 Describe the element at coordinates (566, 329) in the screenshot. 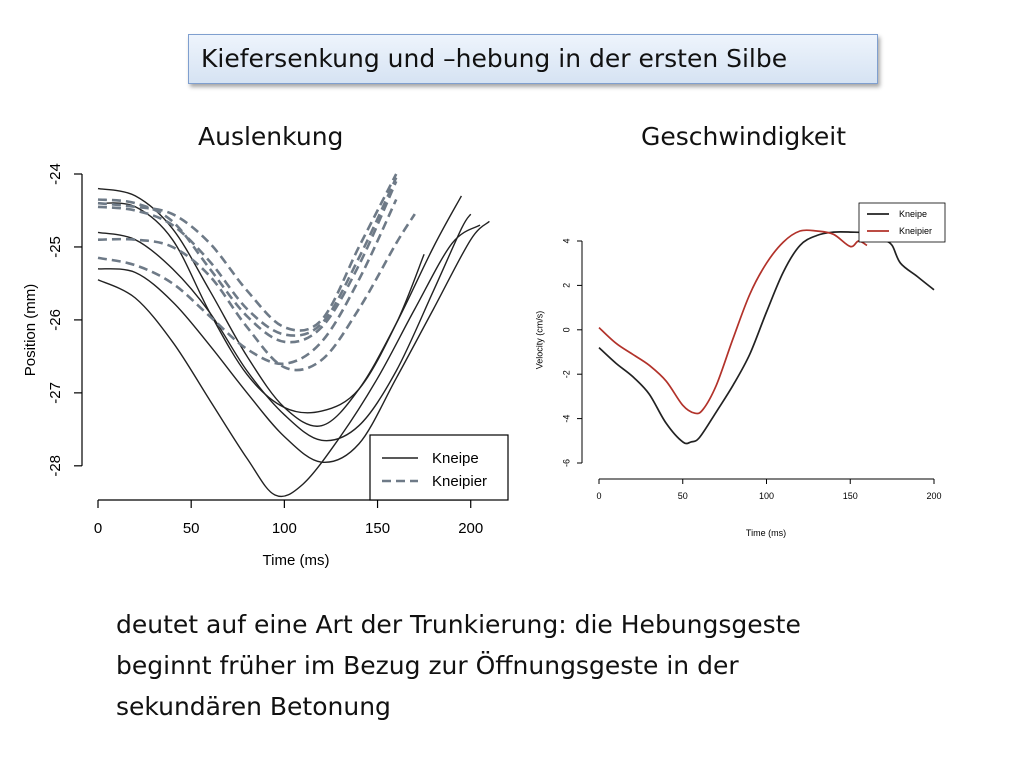

I see `y-tick-label: 0` at that location.